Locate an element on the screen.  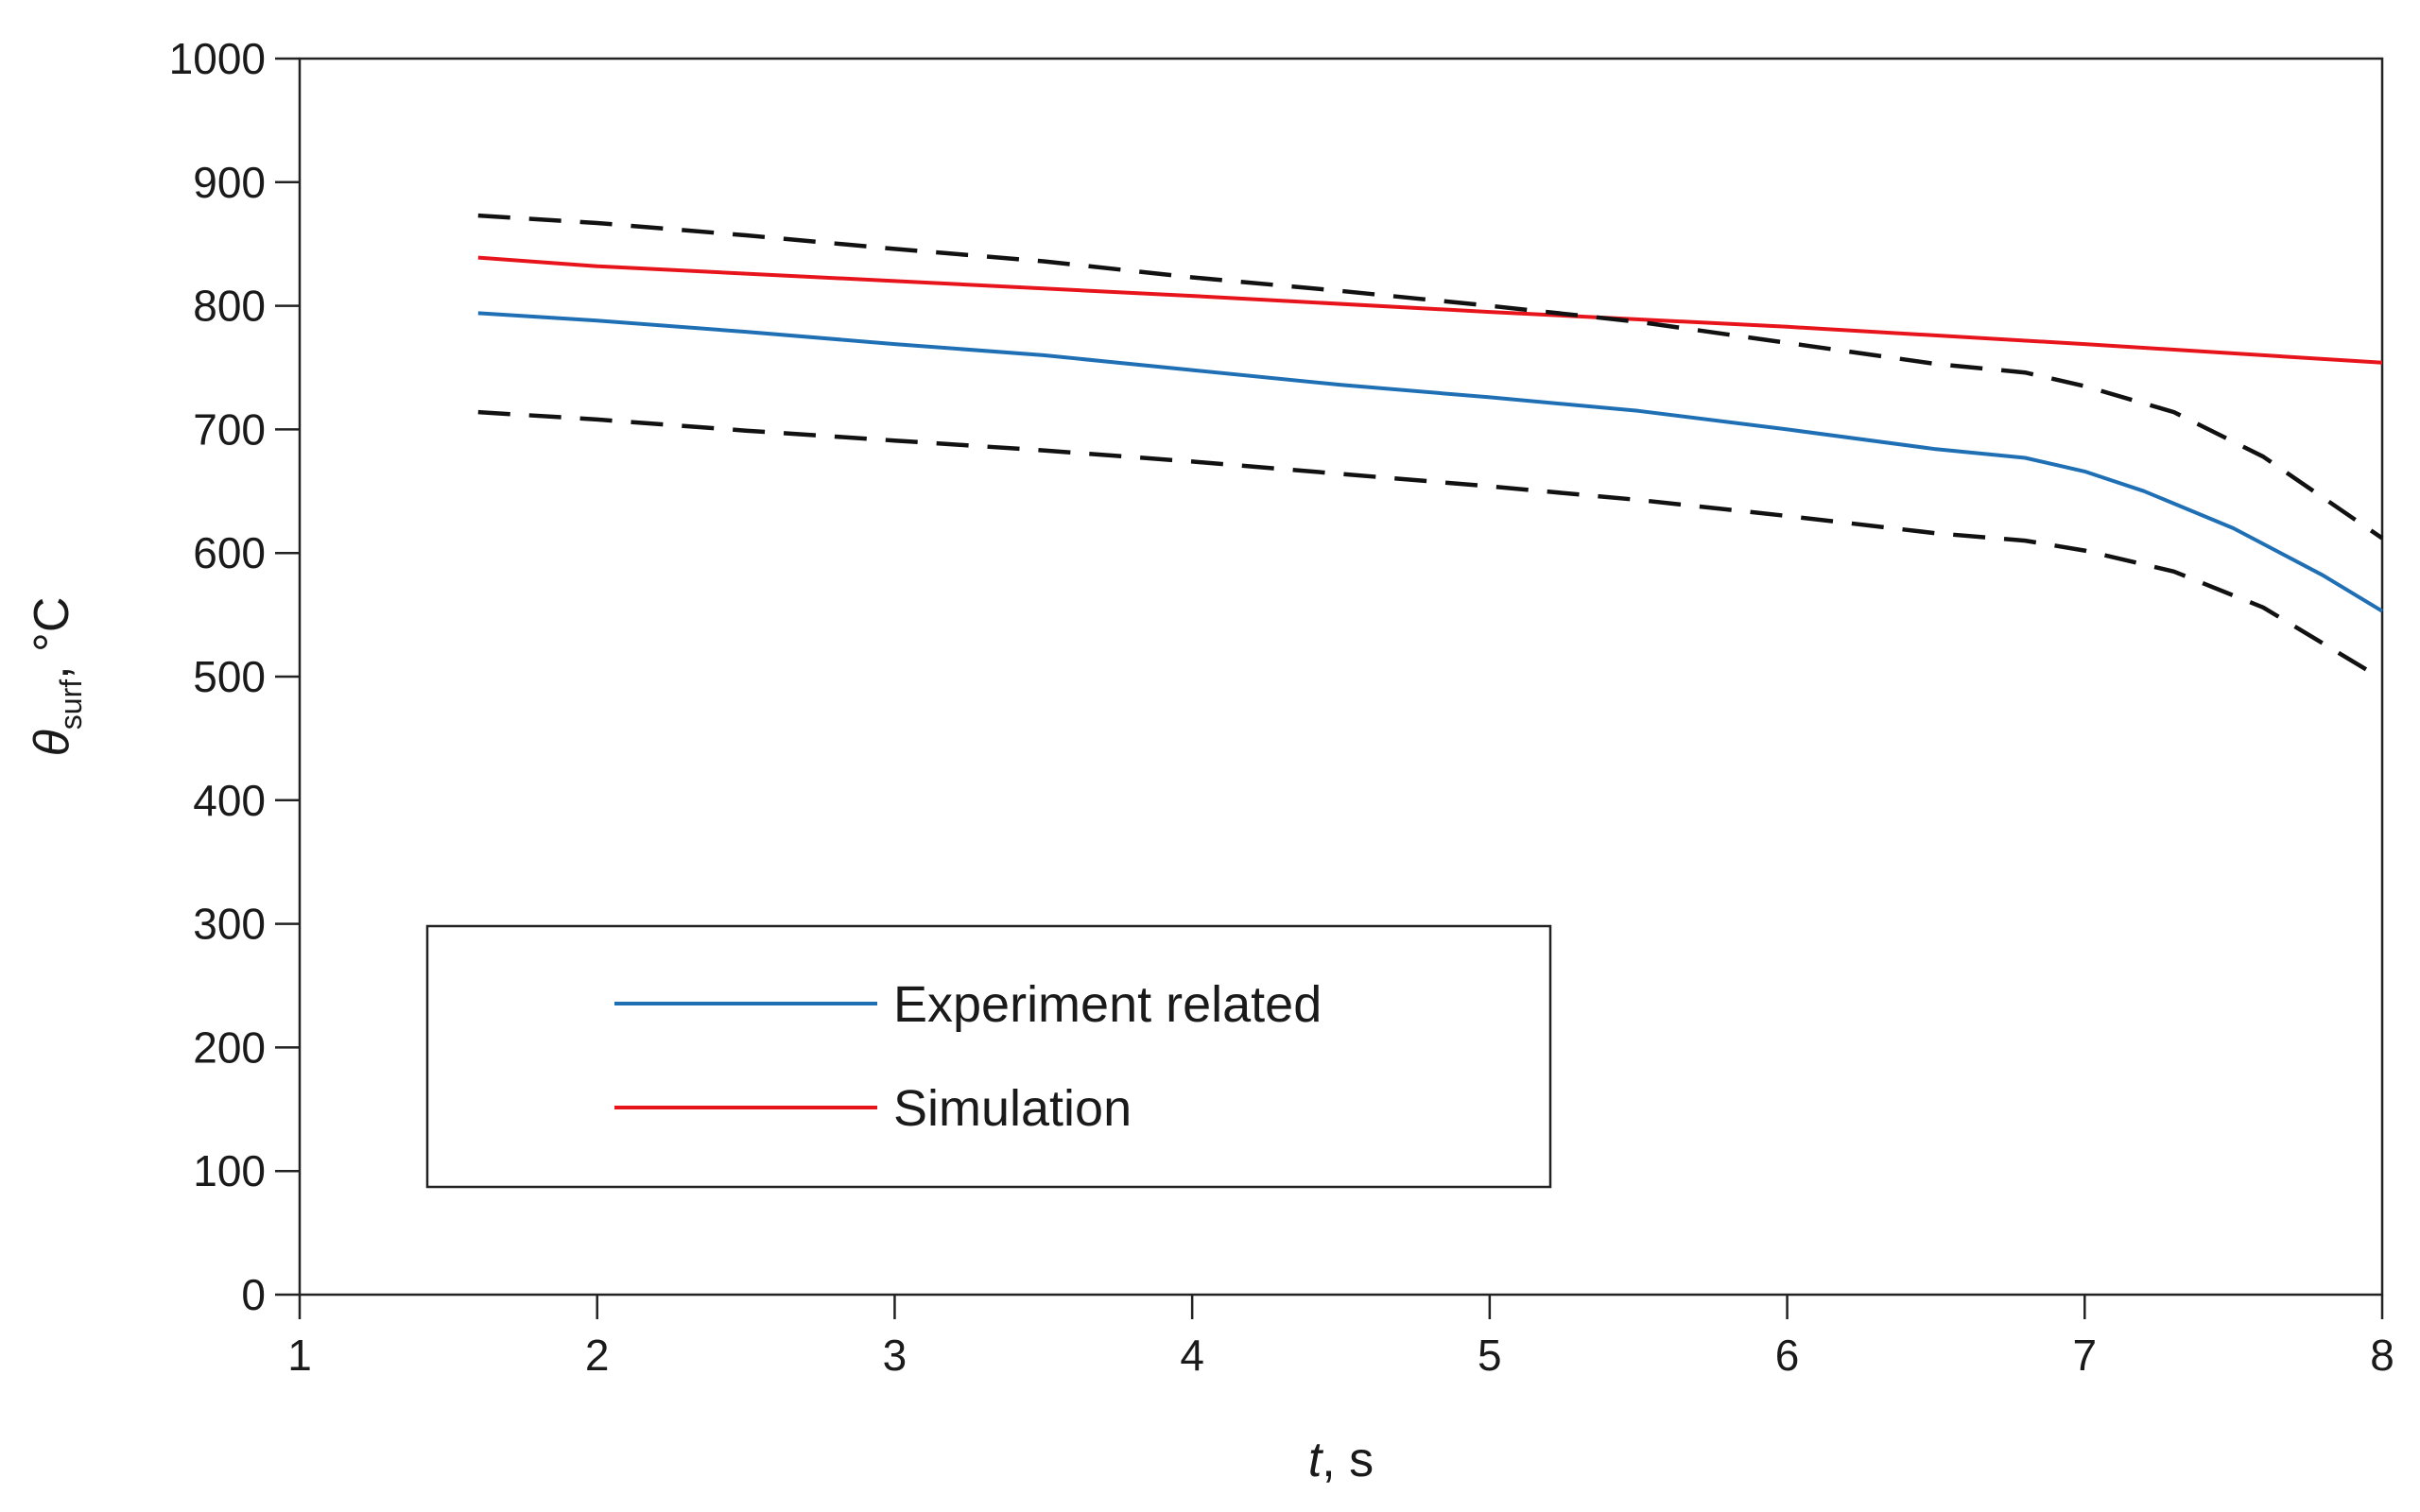
legend-box is located at coordinates (989, 1056).